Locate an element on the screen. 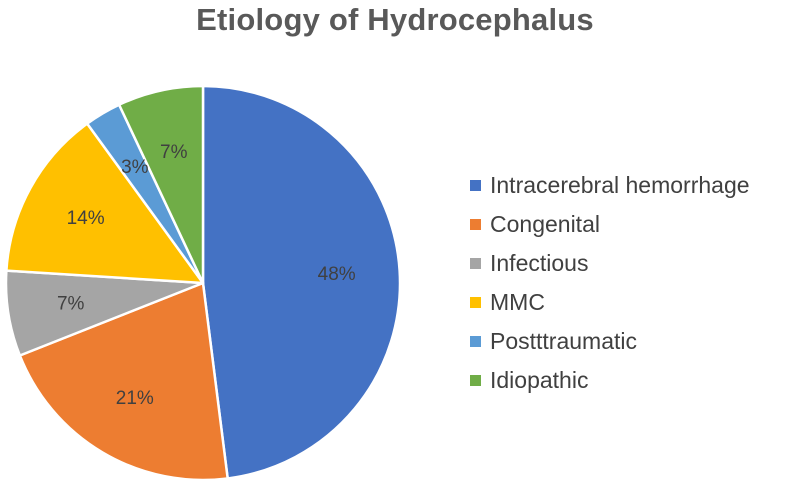 This screenshot has width=810, height=486. pie-data-label-1: 48% is located at coordinates (337, 274).